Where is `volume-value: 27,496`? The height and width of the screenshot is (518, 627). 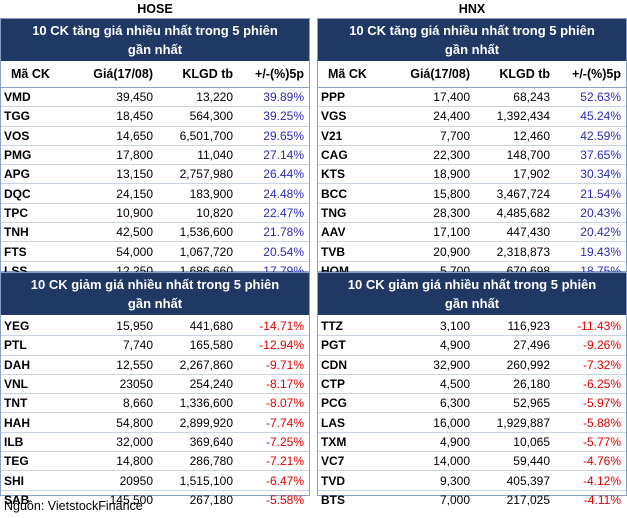
volume-value: 27,496 is located at coordinates (531, 345).